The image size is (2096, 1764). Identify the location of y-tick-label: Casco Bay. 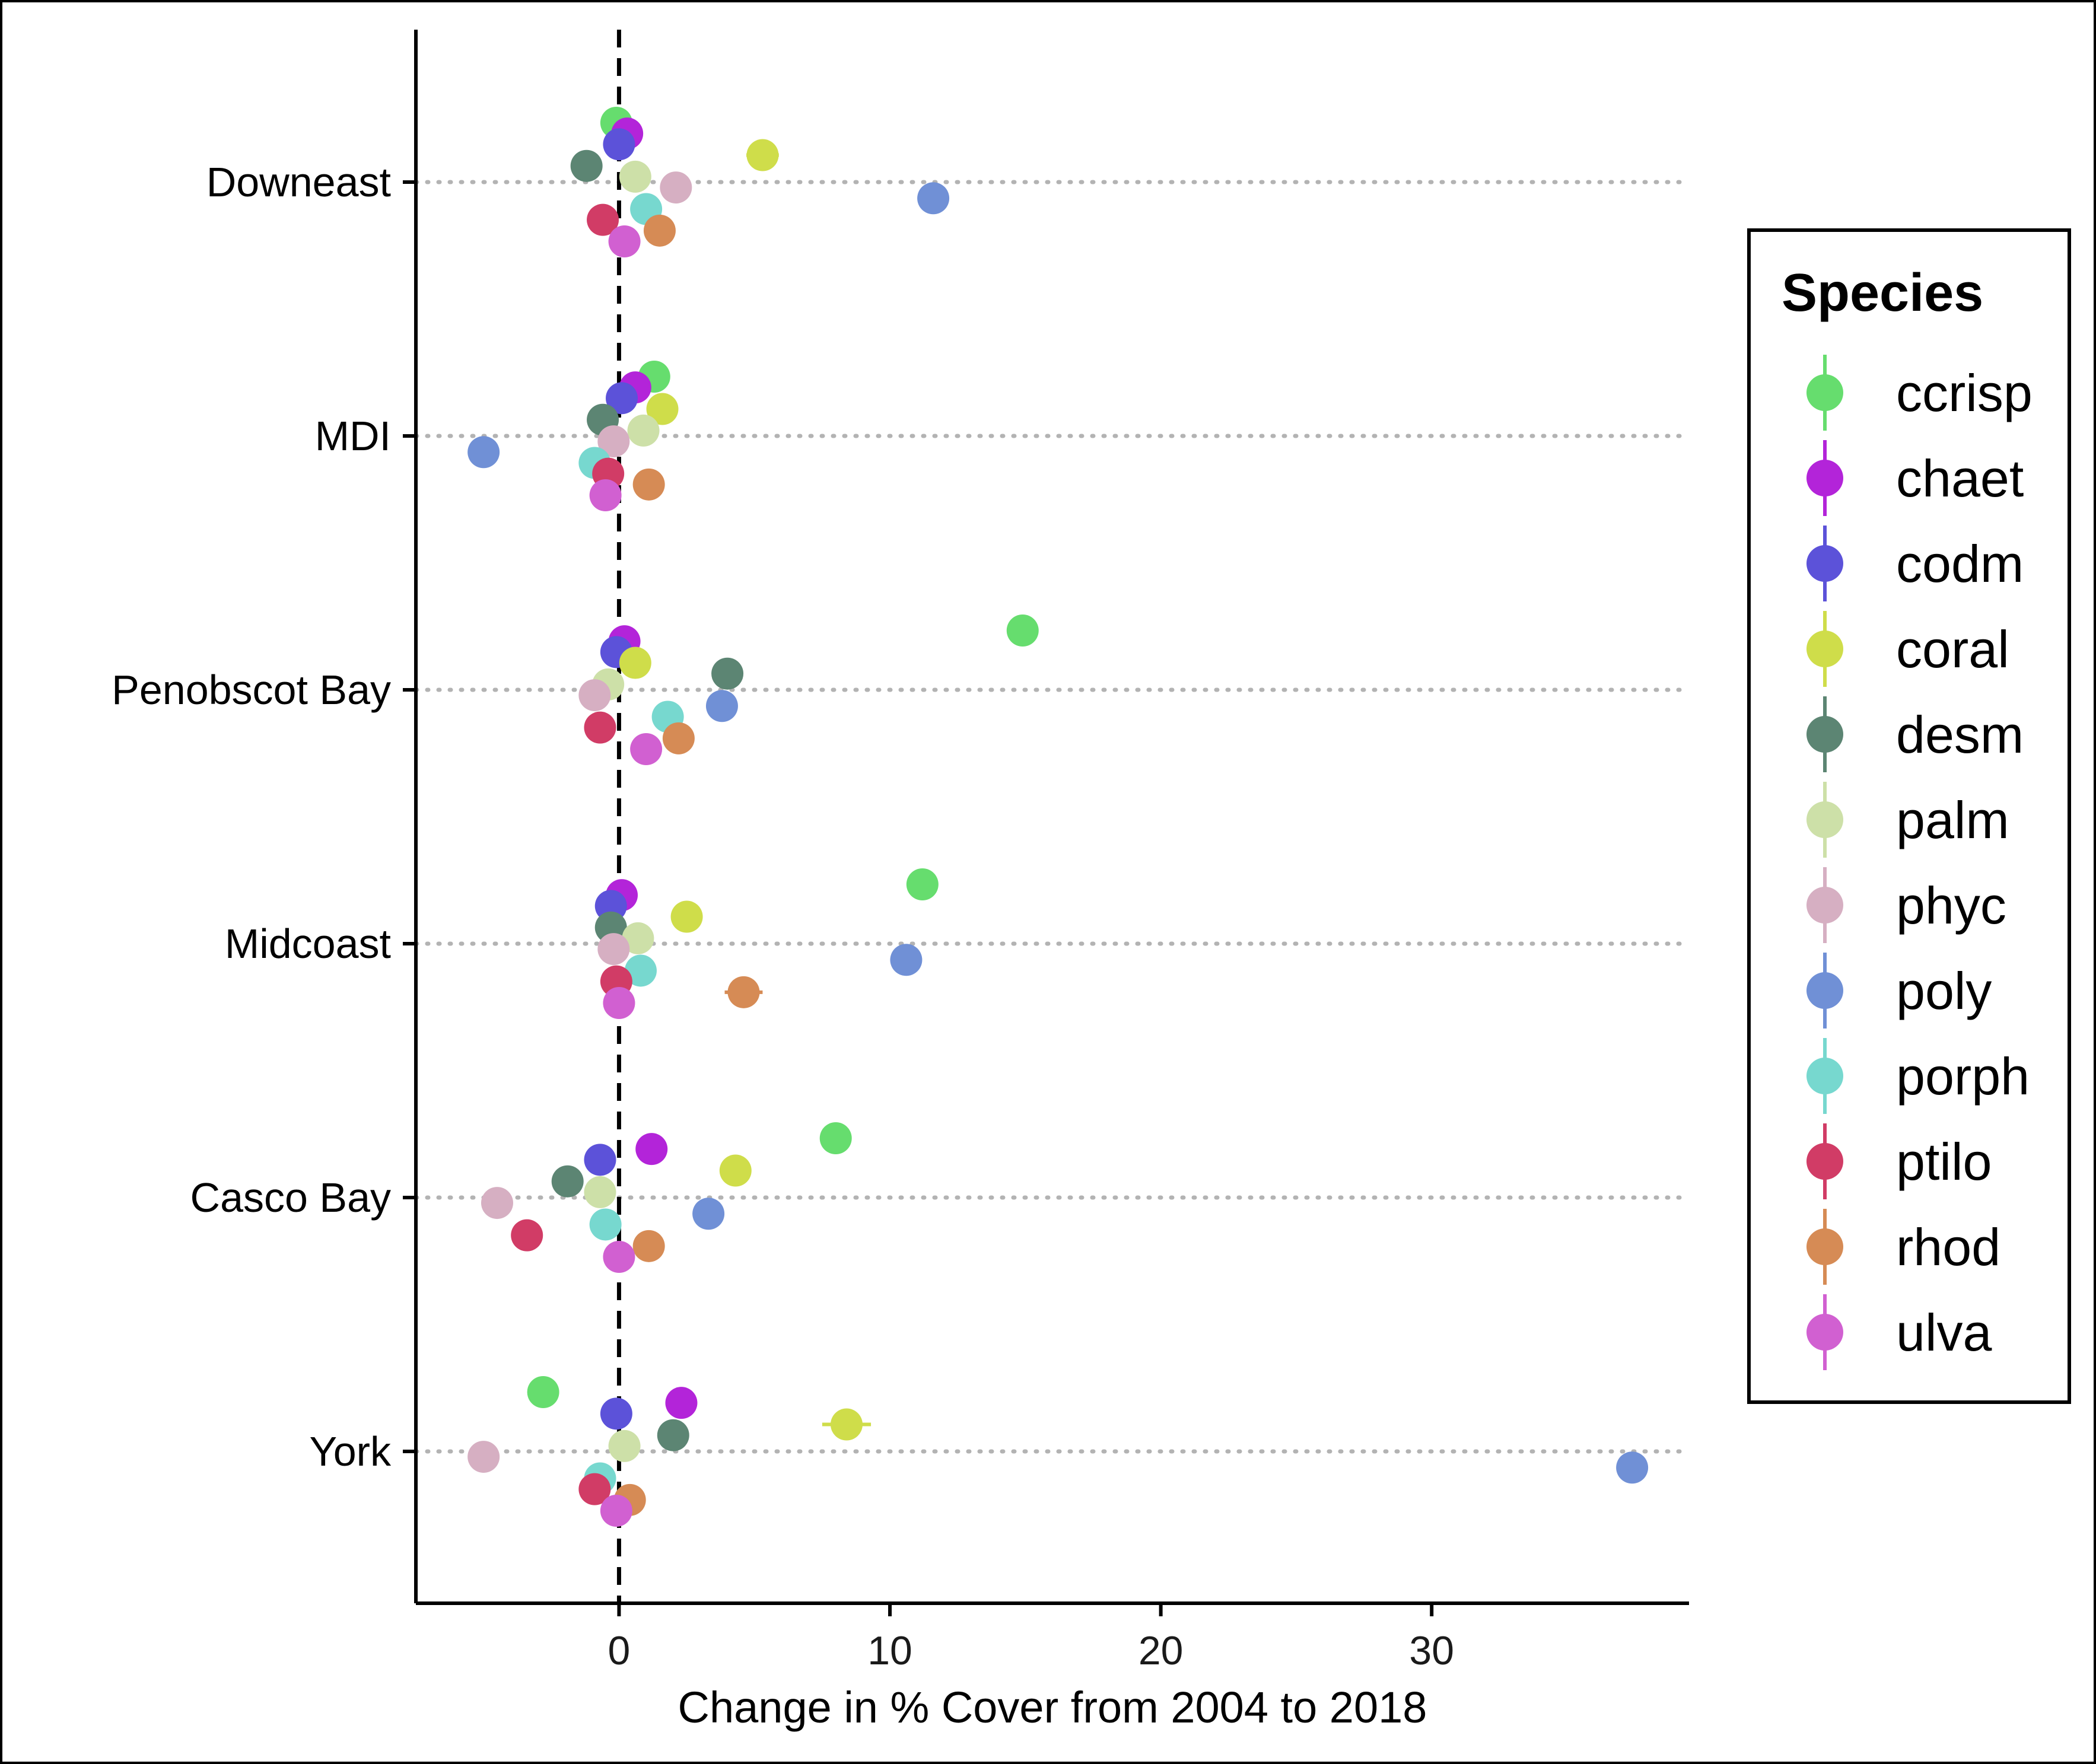
(290, 1197).